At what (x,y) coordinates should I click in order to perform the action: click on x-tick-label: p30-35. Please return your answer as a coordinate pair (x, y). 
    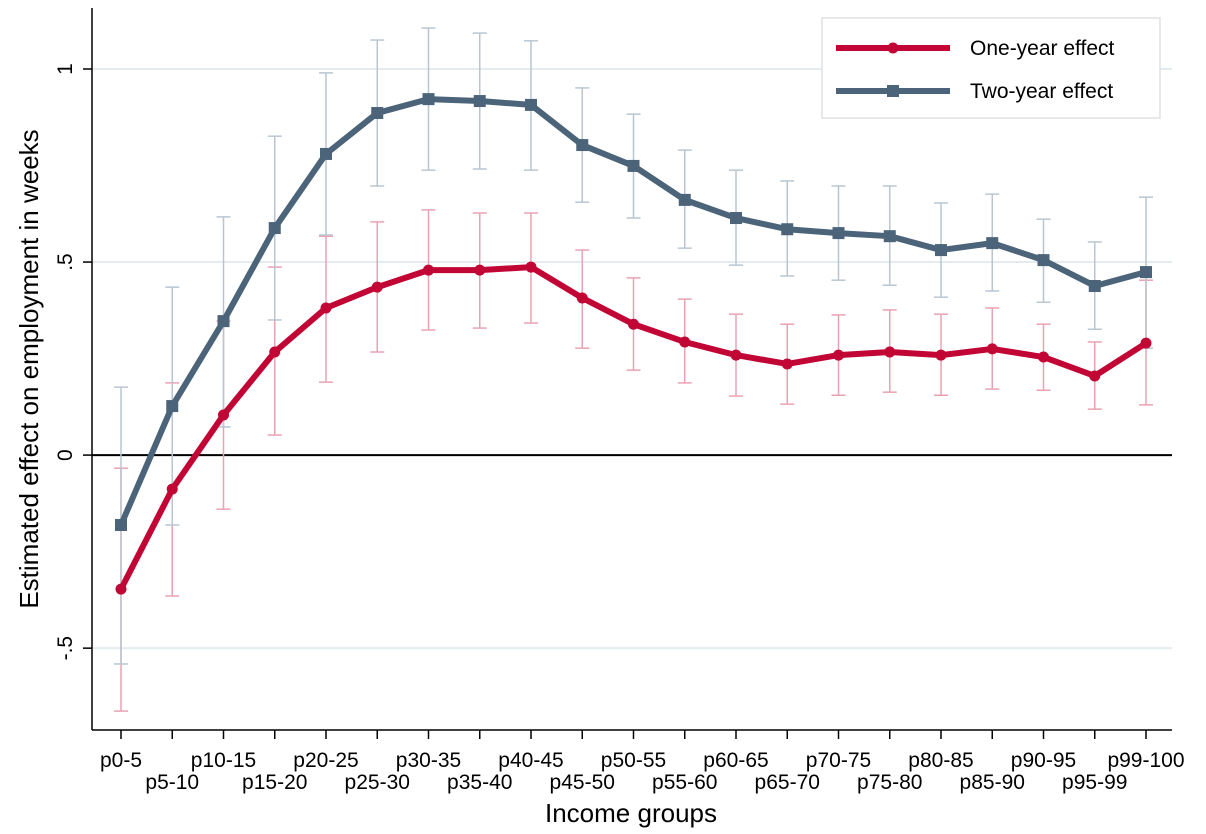
    Looking at the image, I should click on (428, 760).